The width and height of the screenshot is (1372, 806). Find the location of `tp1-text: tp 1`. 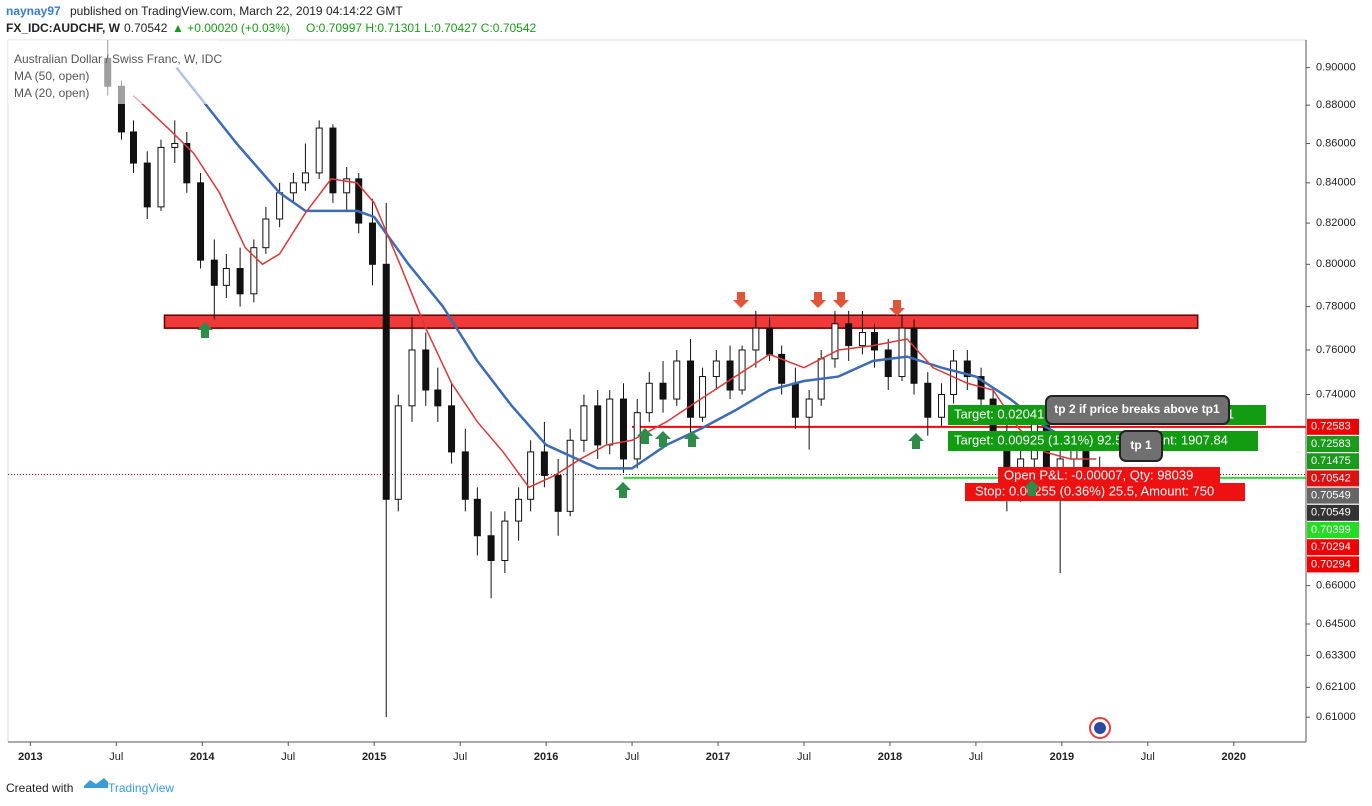

tp1-text: tp 1 is located at coordinates (1141, 445).